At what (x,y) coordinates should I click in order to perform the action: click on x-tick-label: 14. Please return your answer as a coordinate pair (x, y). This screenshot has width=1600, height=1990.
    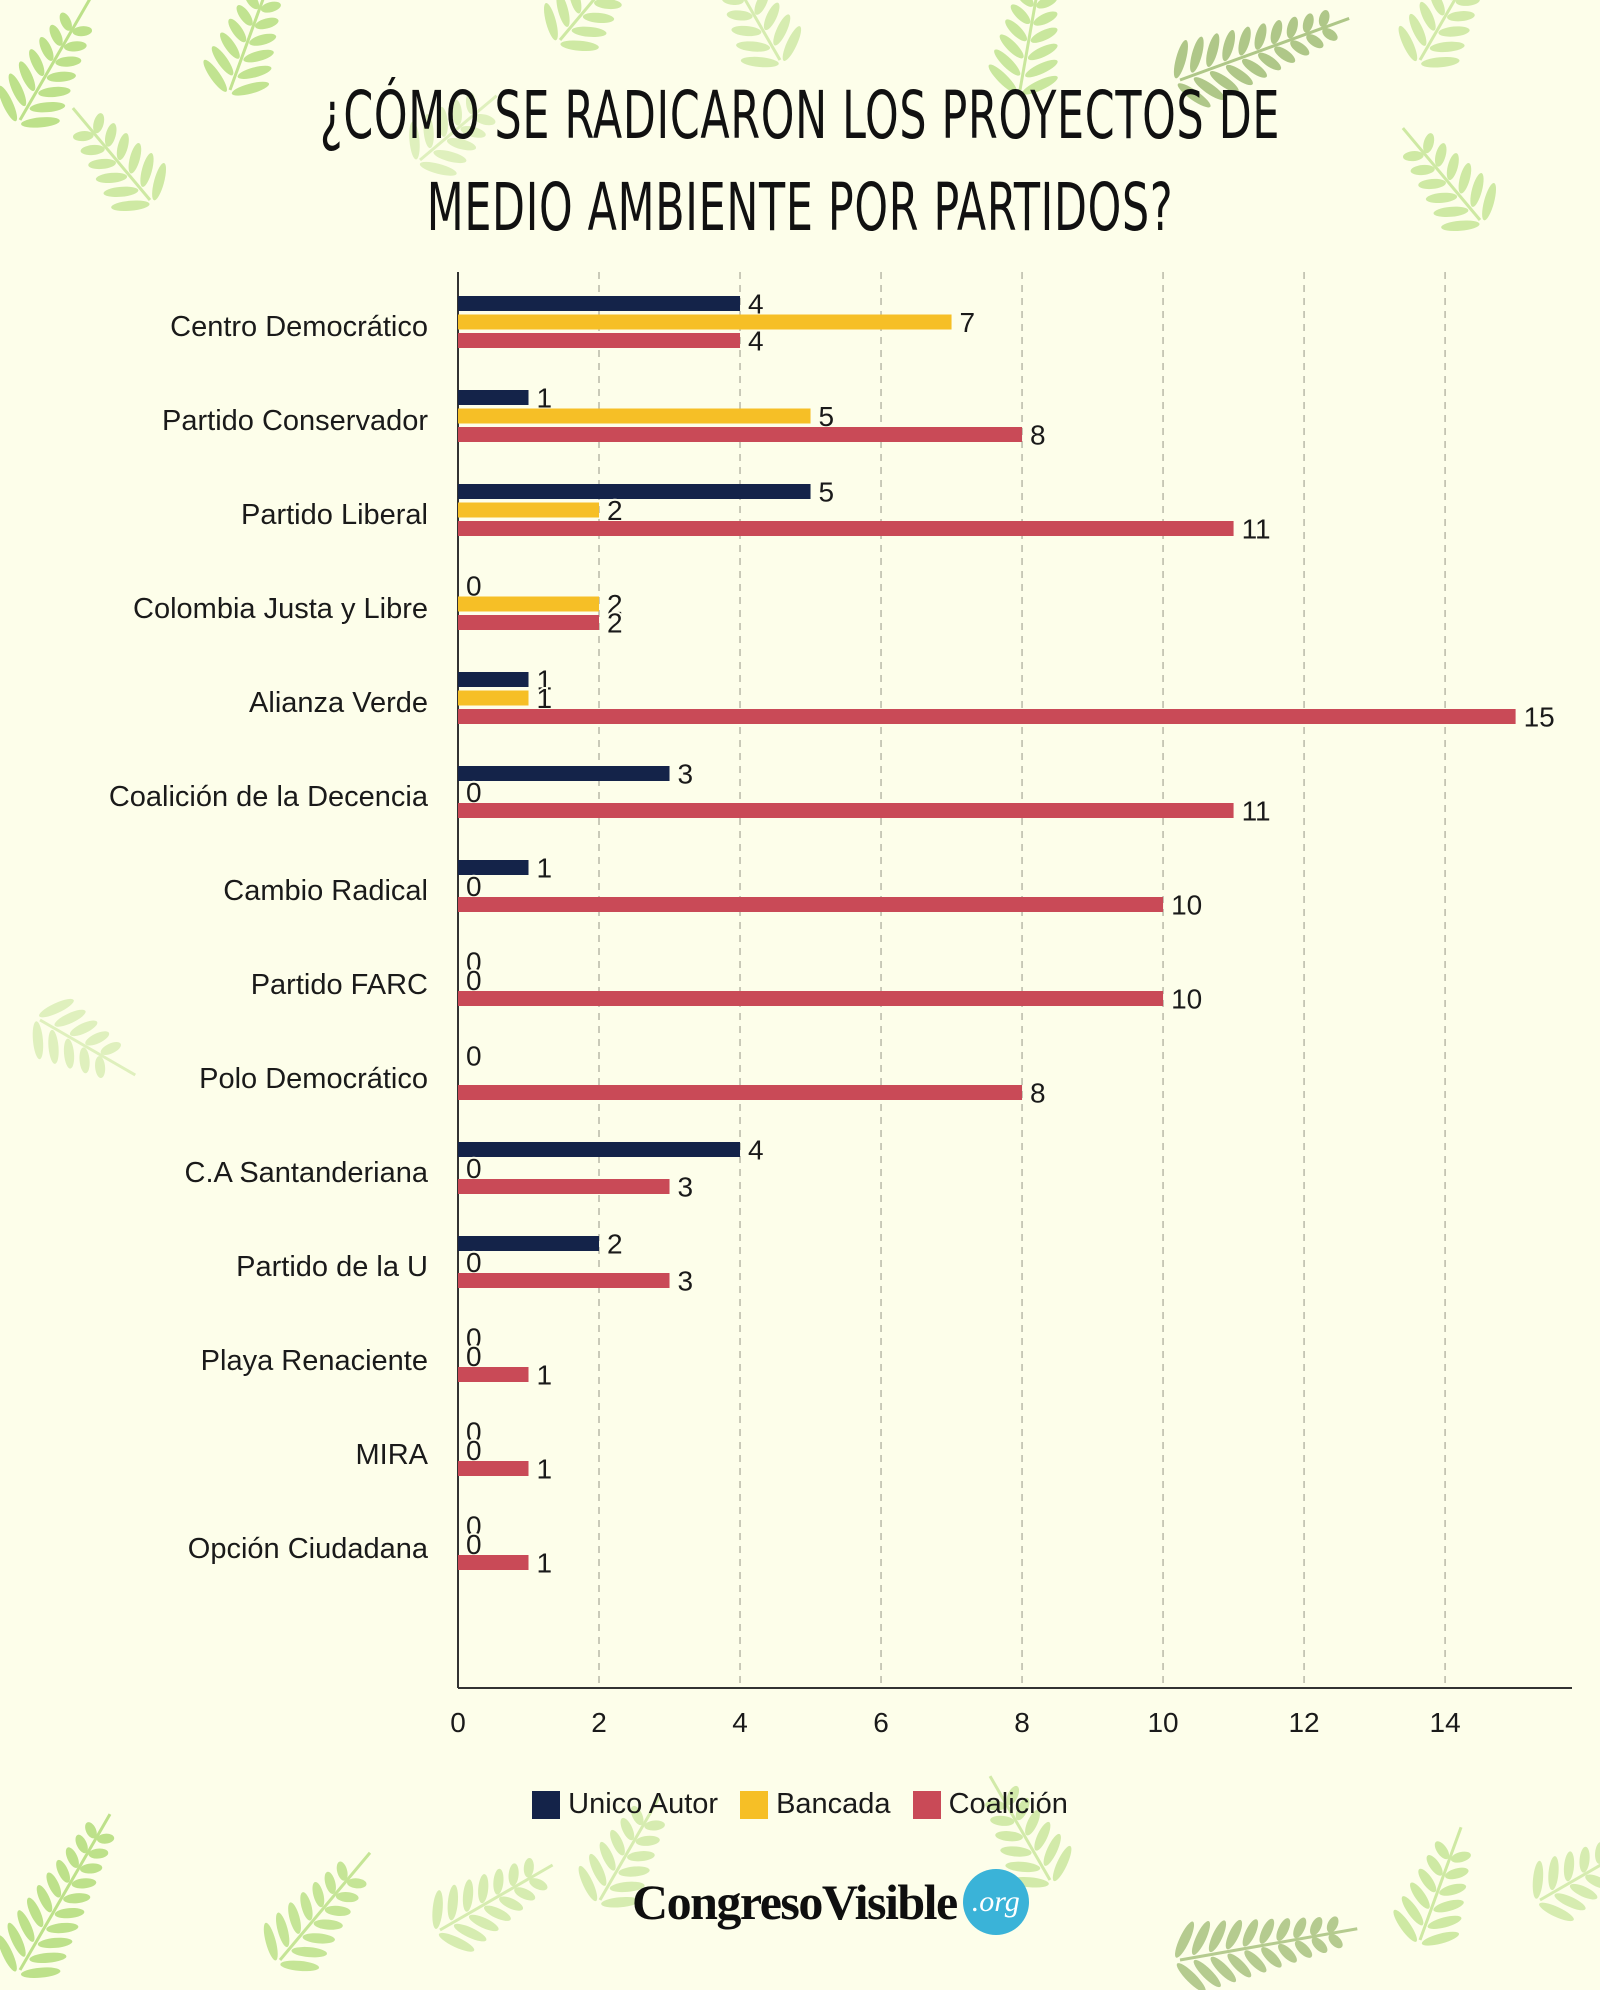
    Looking at the image, I should click on (1445, 1722).